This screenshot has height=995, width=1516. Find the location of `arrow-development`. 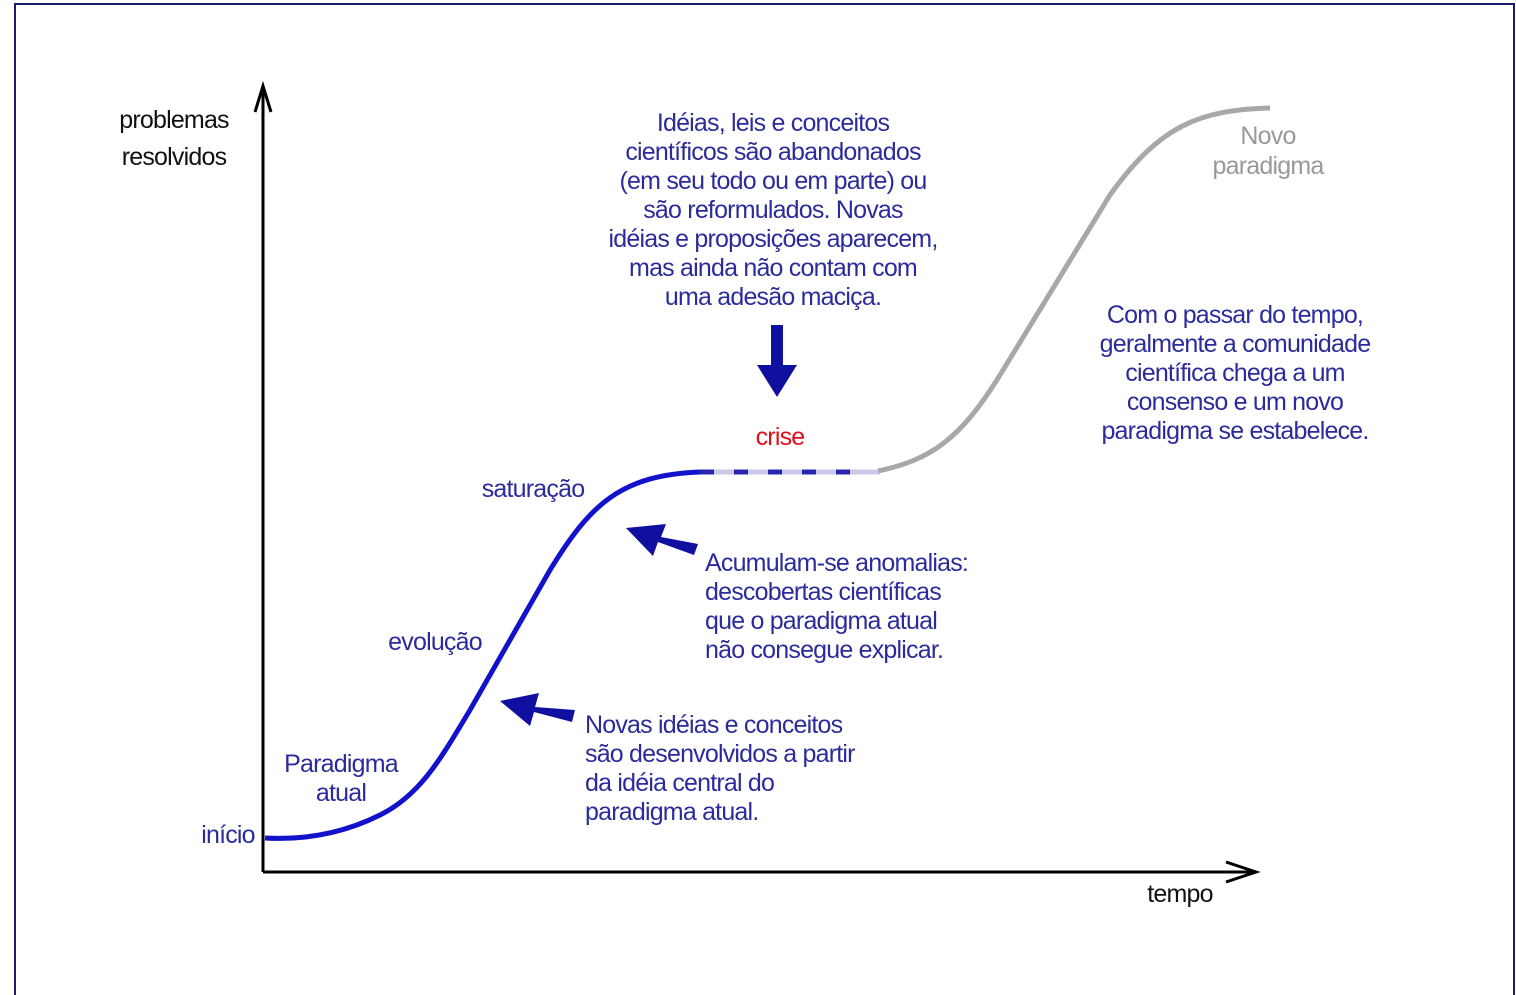

arrow-development is located at coordinates (537, 709).